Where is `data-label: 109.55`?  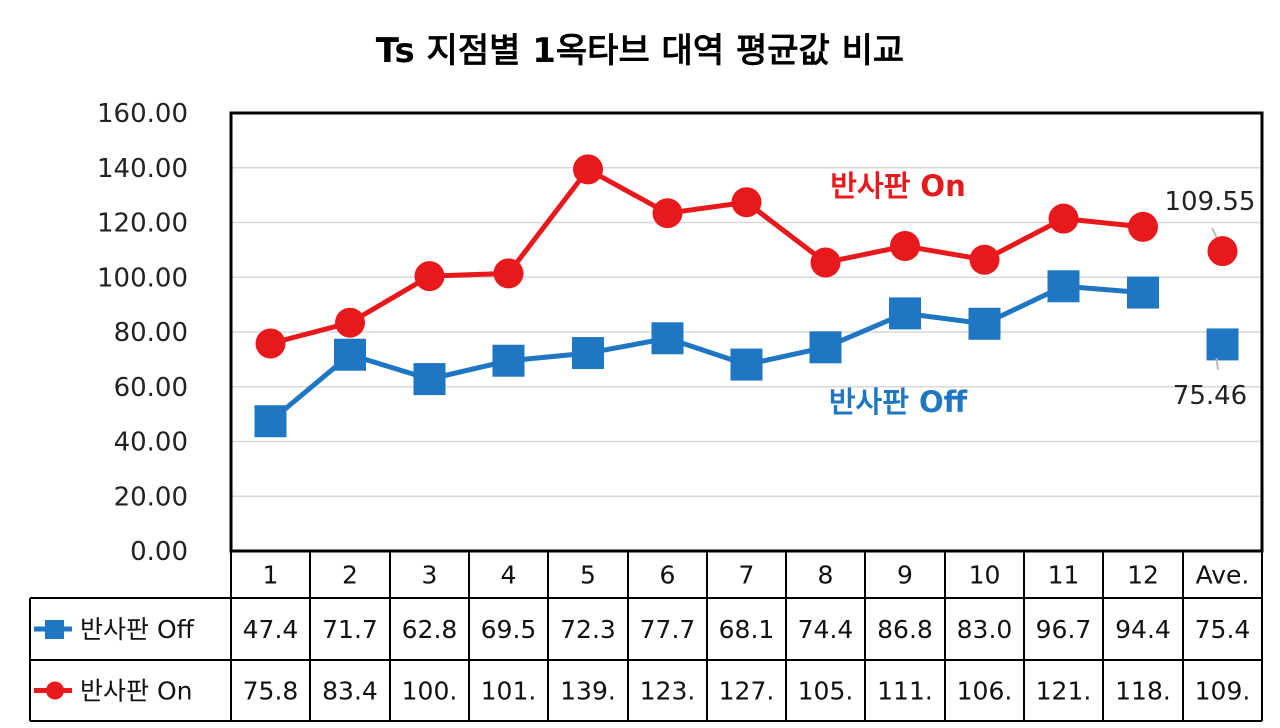 data-label: 109.55 is located at coordinates (1210, 202).